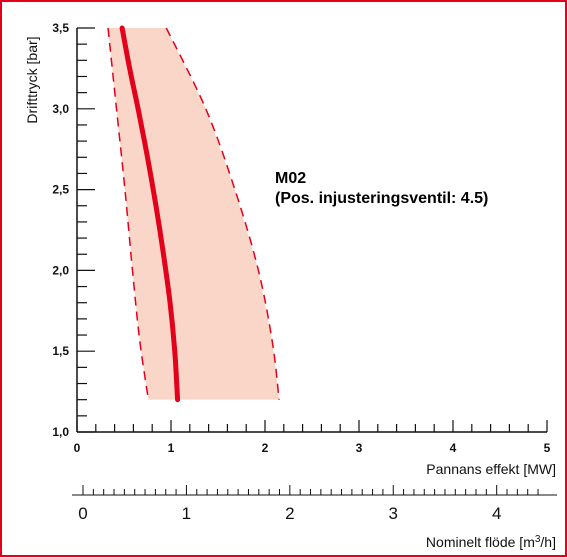  Describe the element at coordinates (265, 448) in the screenshot. I see `x-tick-label: 2` at that location.